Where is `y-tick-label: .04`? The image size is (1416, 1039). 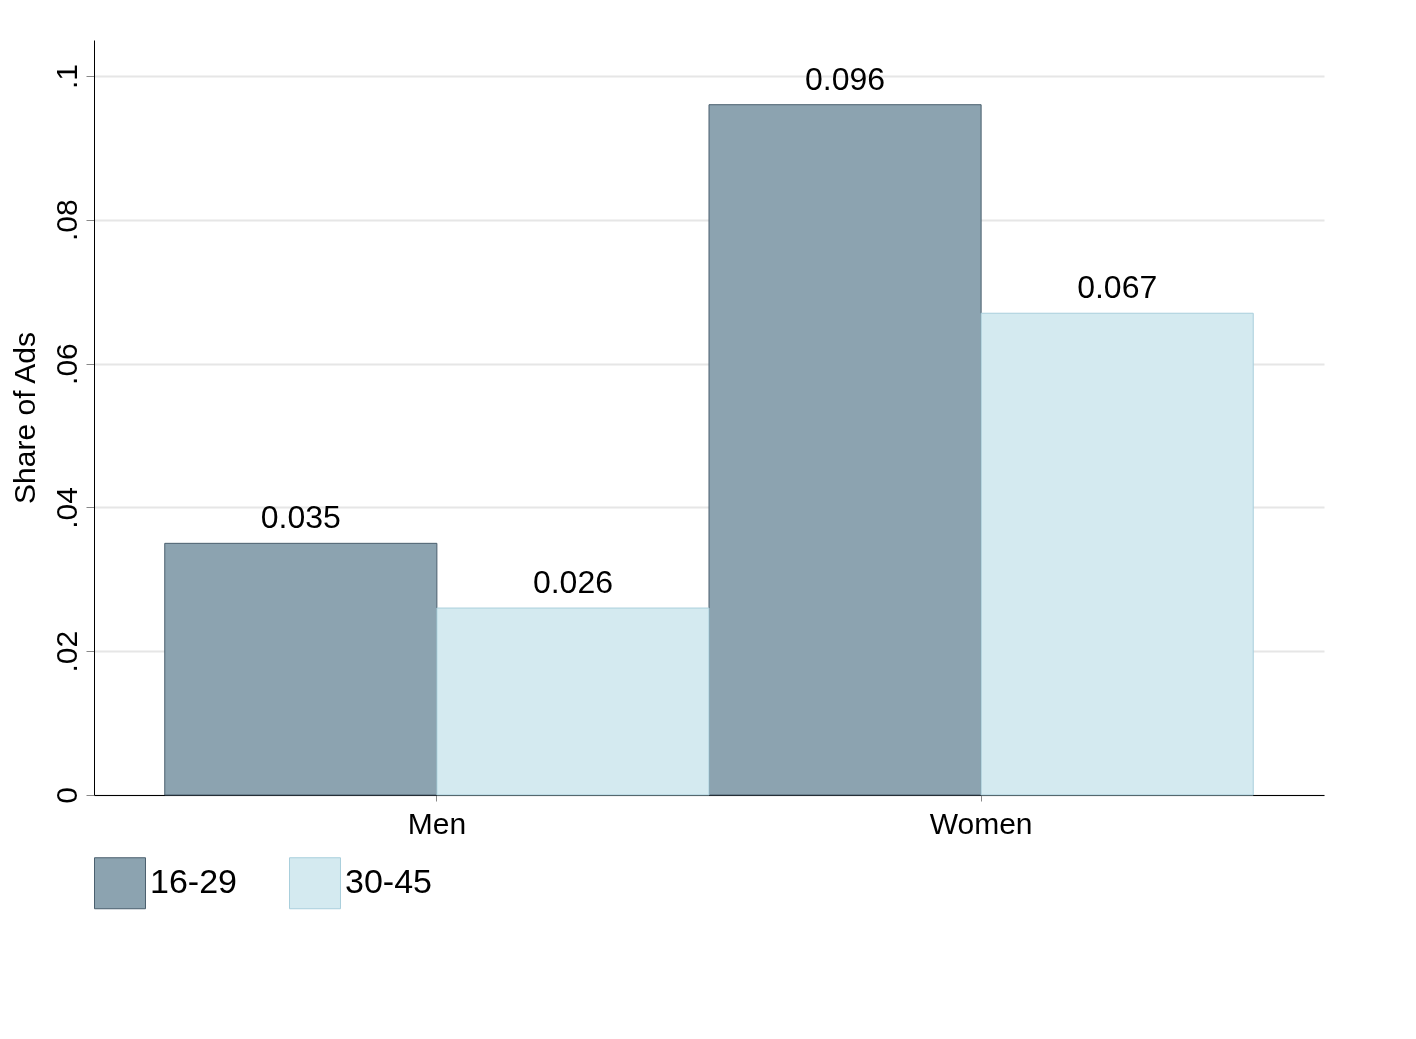 y-tick-label: .04 is located at coordinates (66, 508).